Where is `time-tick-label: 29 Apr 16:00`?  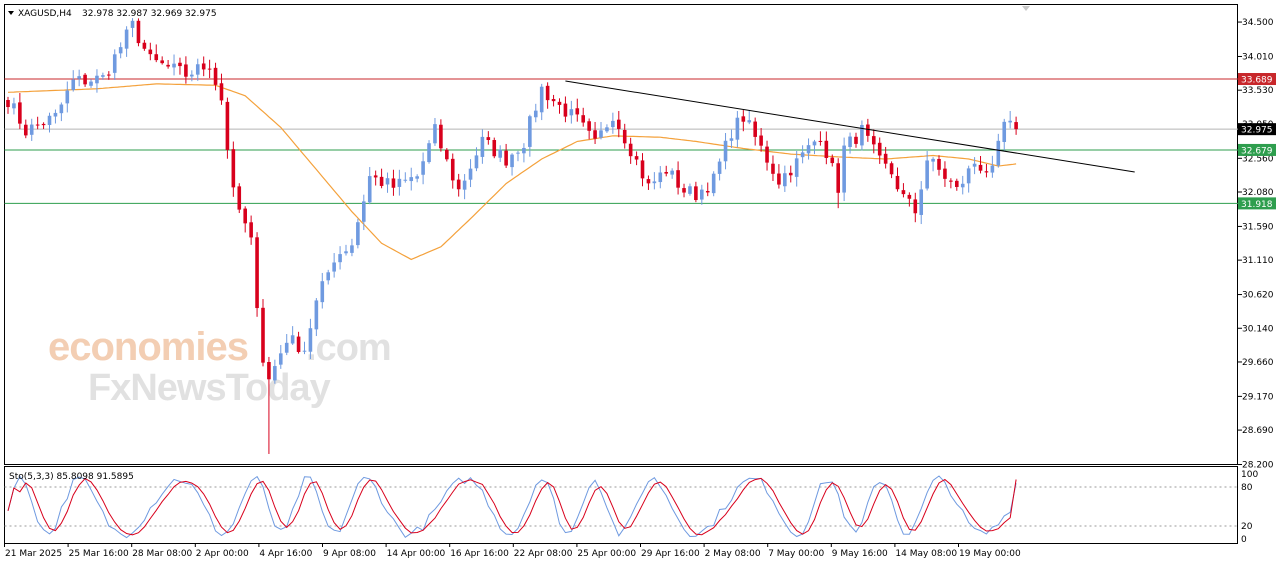 time-tick-label: 29 Apr 16:00 is located at coordinates (670, 554).